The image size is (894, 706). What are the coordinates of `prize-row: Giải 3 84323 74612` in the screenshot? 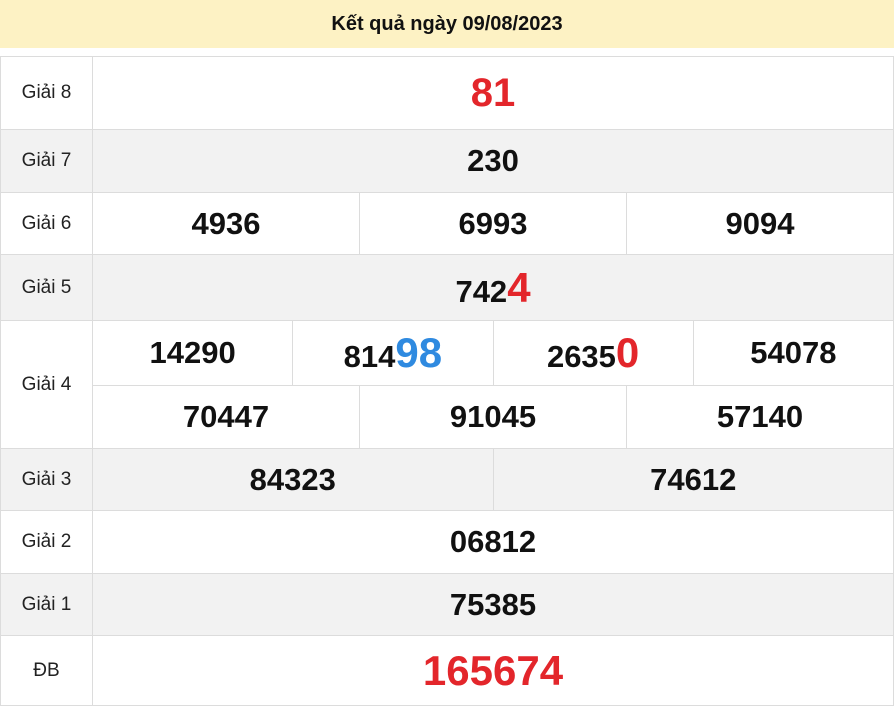 It's located at (447, 479).